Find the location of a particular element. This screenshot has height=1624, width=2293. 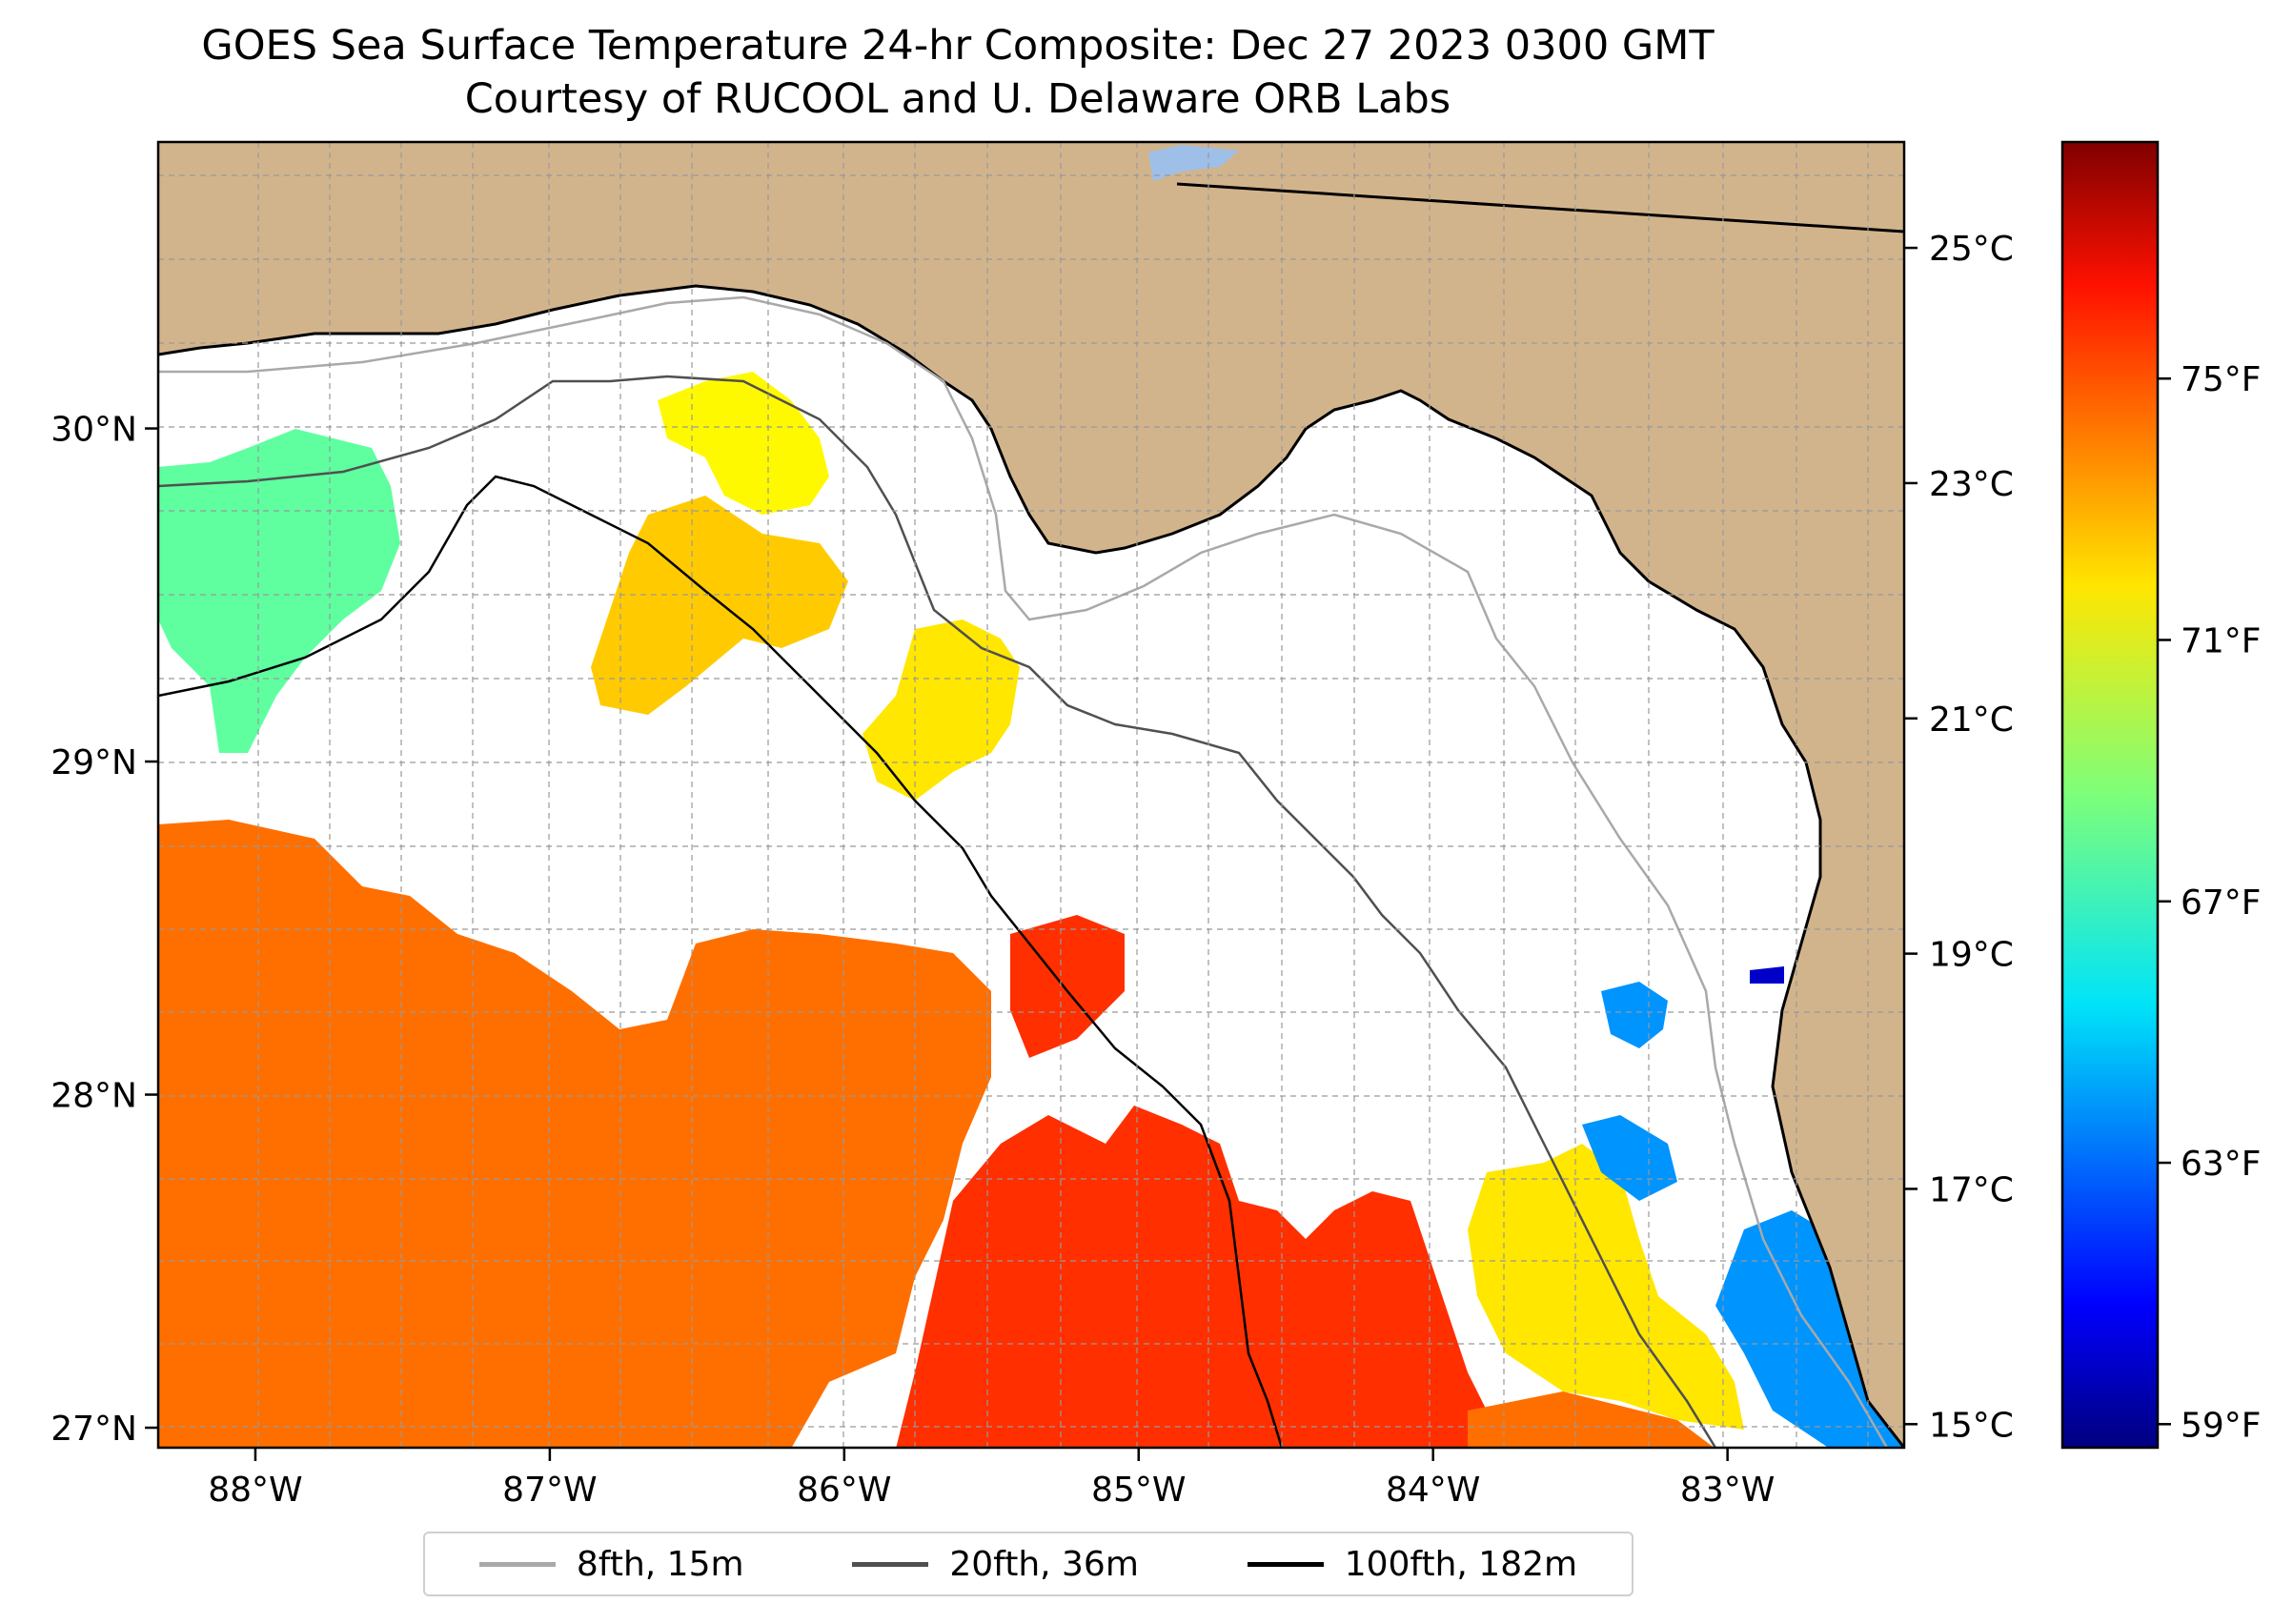

lat-tick-label: 27°N is located at coordinates (94, 1429).